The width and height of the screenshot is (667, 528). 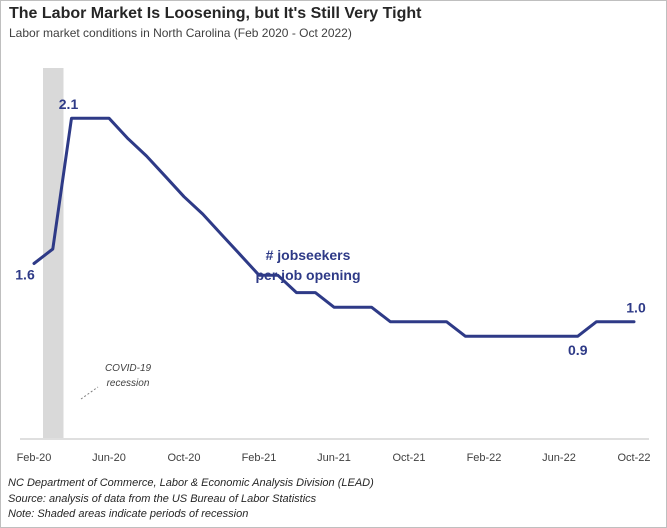 I want to click on x-tick-label: Feb-21, so click(x=259, y=458).